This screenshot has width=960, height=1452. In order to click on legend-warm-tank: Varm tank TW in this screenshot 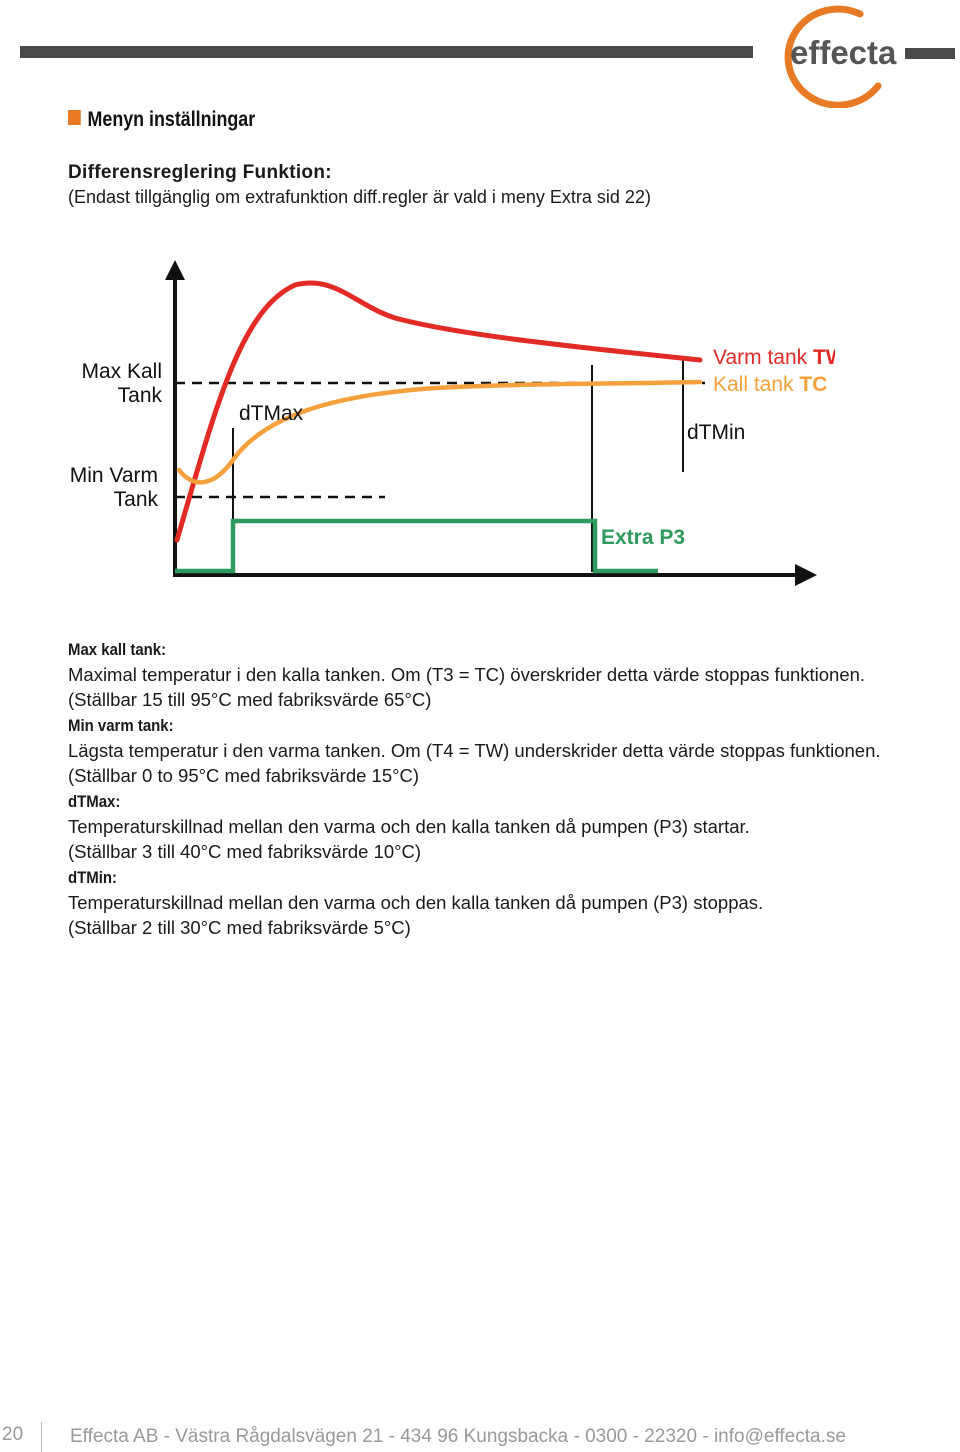, I will do `click(774, 357)`.